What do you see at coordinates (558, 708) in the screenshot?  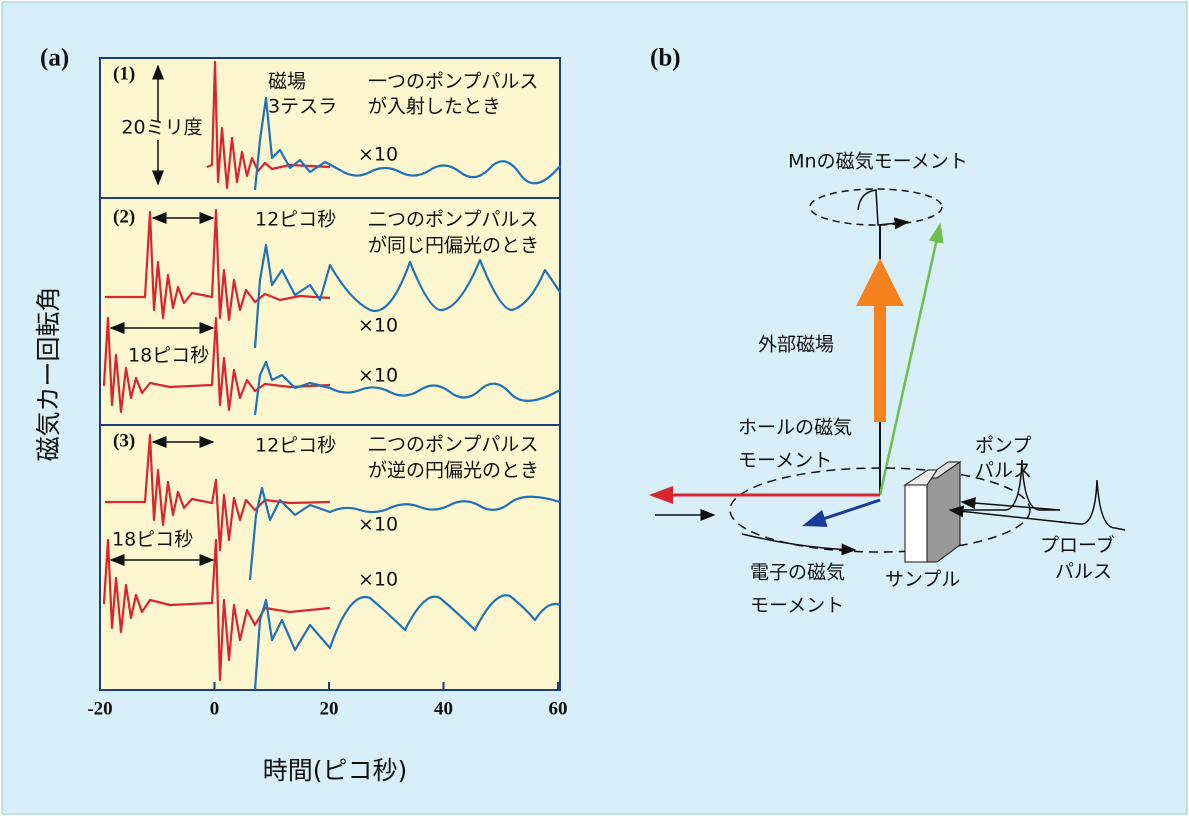 I see `x-tick-label: 60` at bounding box center [558, 708].